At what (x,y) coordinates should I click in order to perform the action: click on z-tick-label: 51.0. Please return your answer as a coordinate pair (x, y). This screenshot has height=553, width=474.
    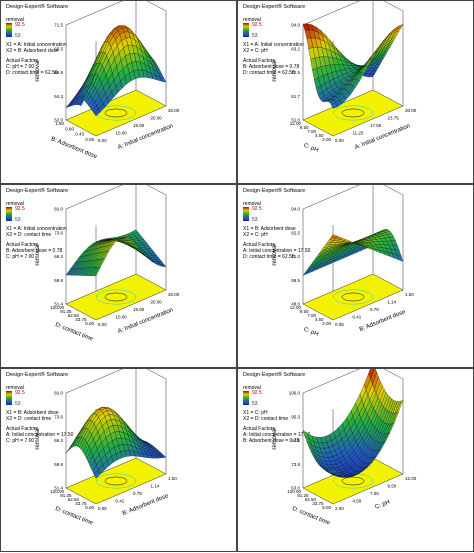
    Looking at the image, I should click on (295, 120).